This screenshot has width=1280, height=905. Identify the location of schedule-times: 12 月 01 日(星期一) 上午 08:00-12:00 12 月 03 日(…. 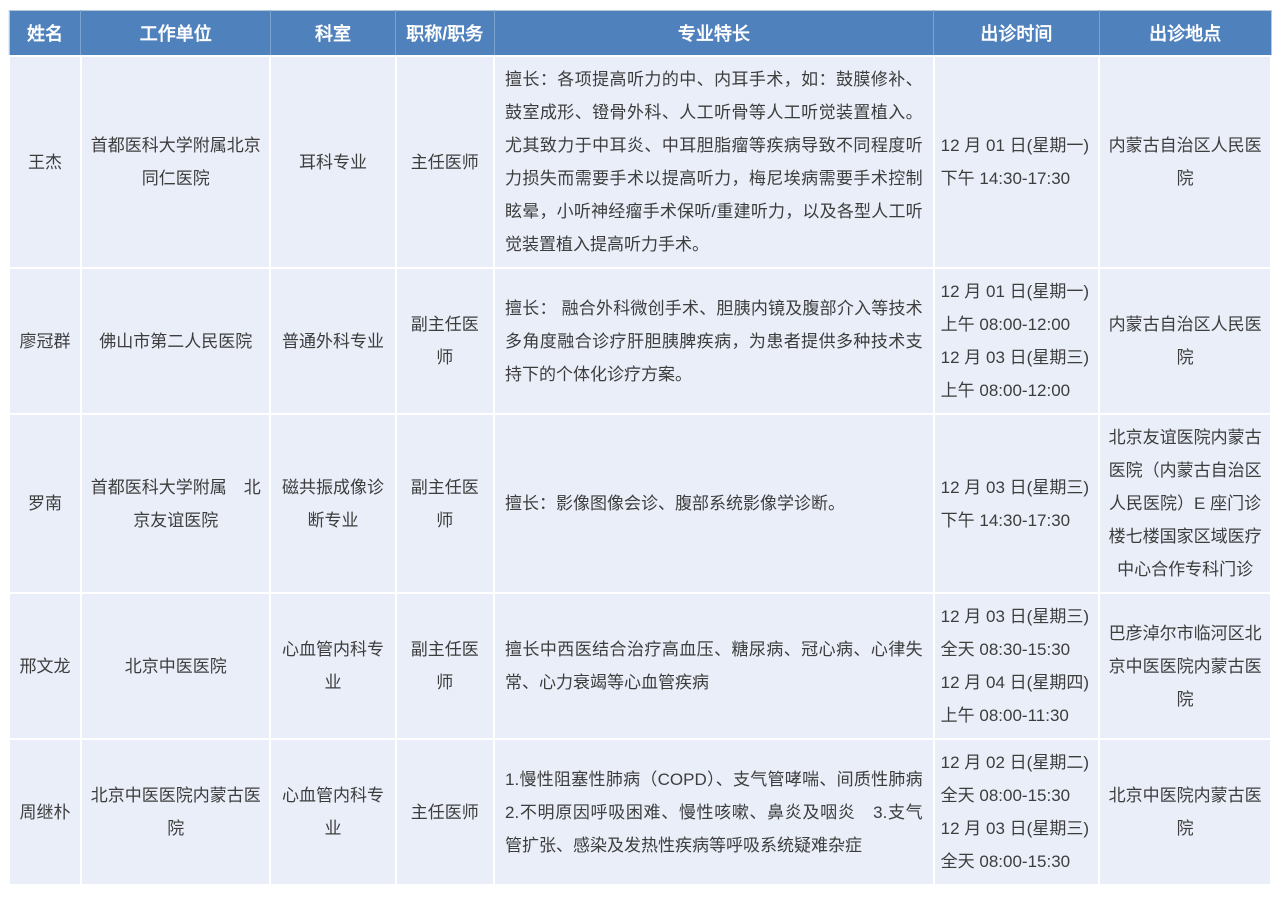
(1016, 341).